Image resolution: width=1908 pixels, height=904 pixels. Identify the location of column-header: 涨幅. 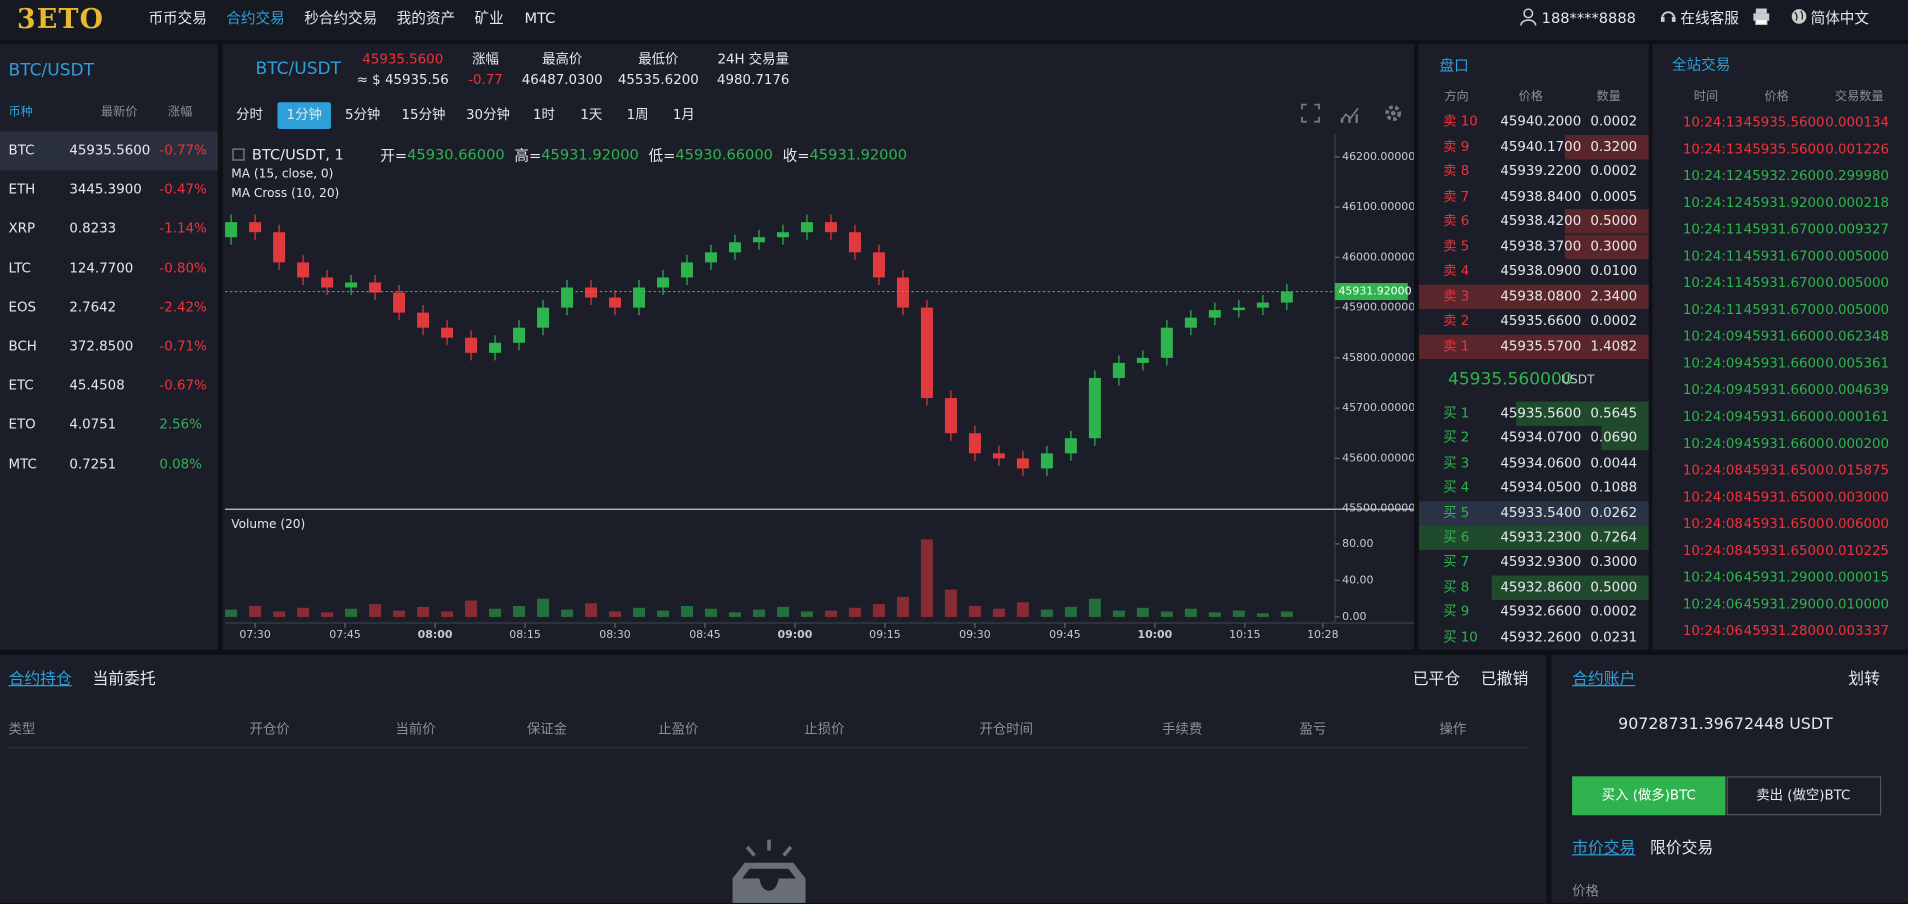
(180, 112).